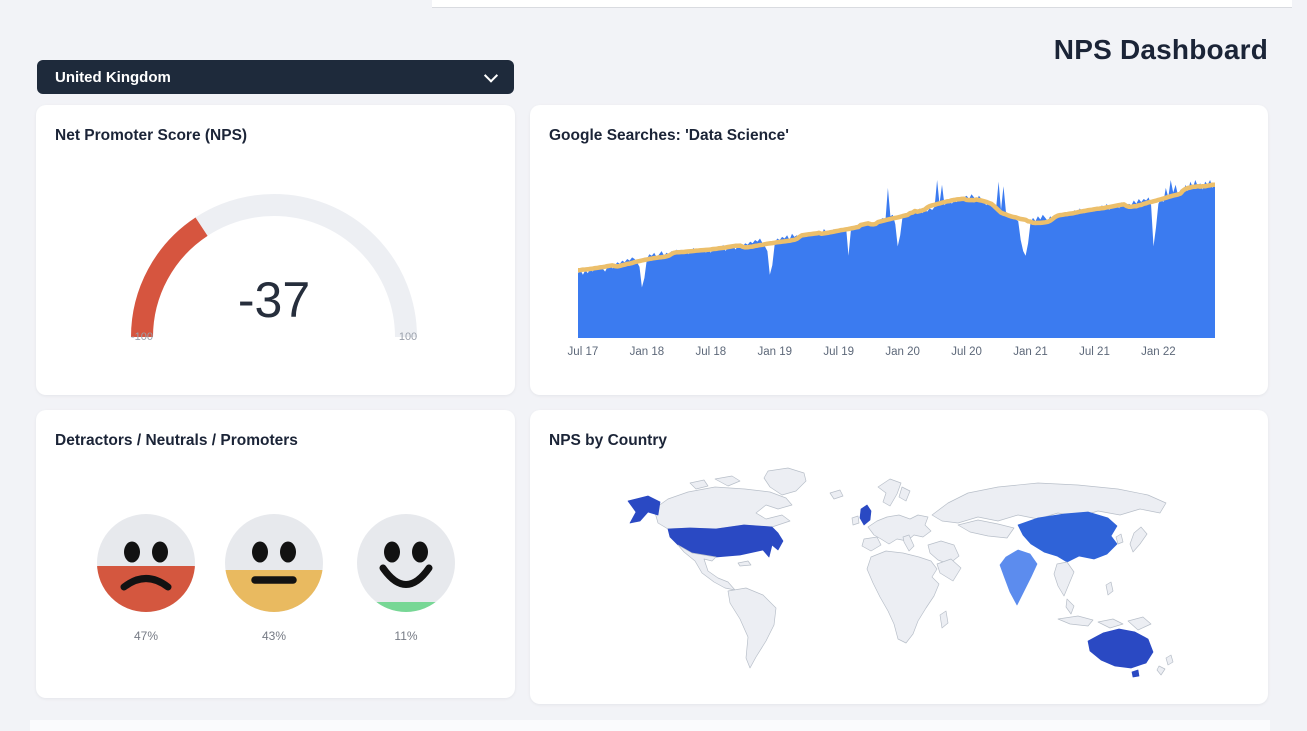 Image resolution: width=1307 pixels, height=731 pixels. I want to click on gauge-fill-arc, so click(169, 277).